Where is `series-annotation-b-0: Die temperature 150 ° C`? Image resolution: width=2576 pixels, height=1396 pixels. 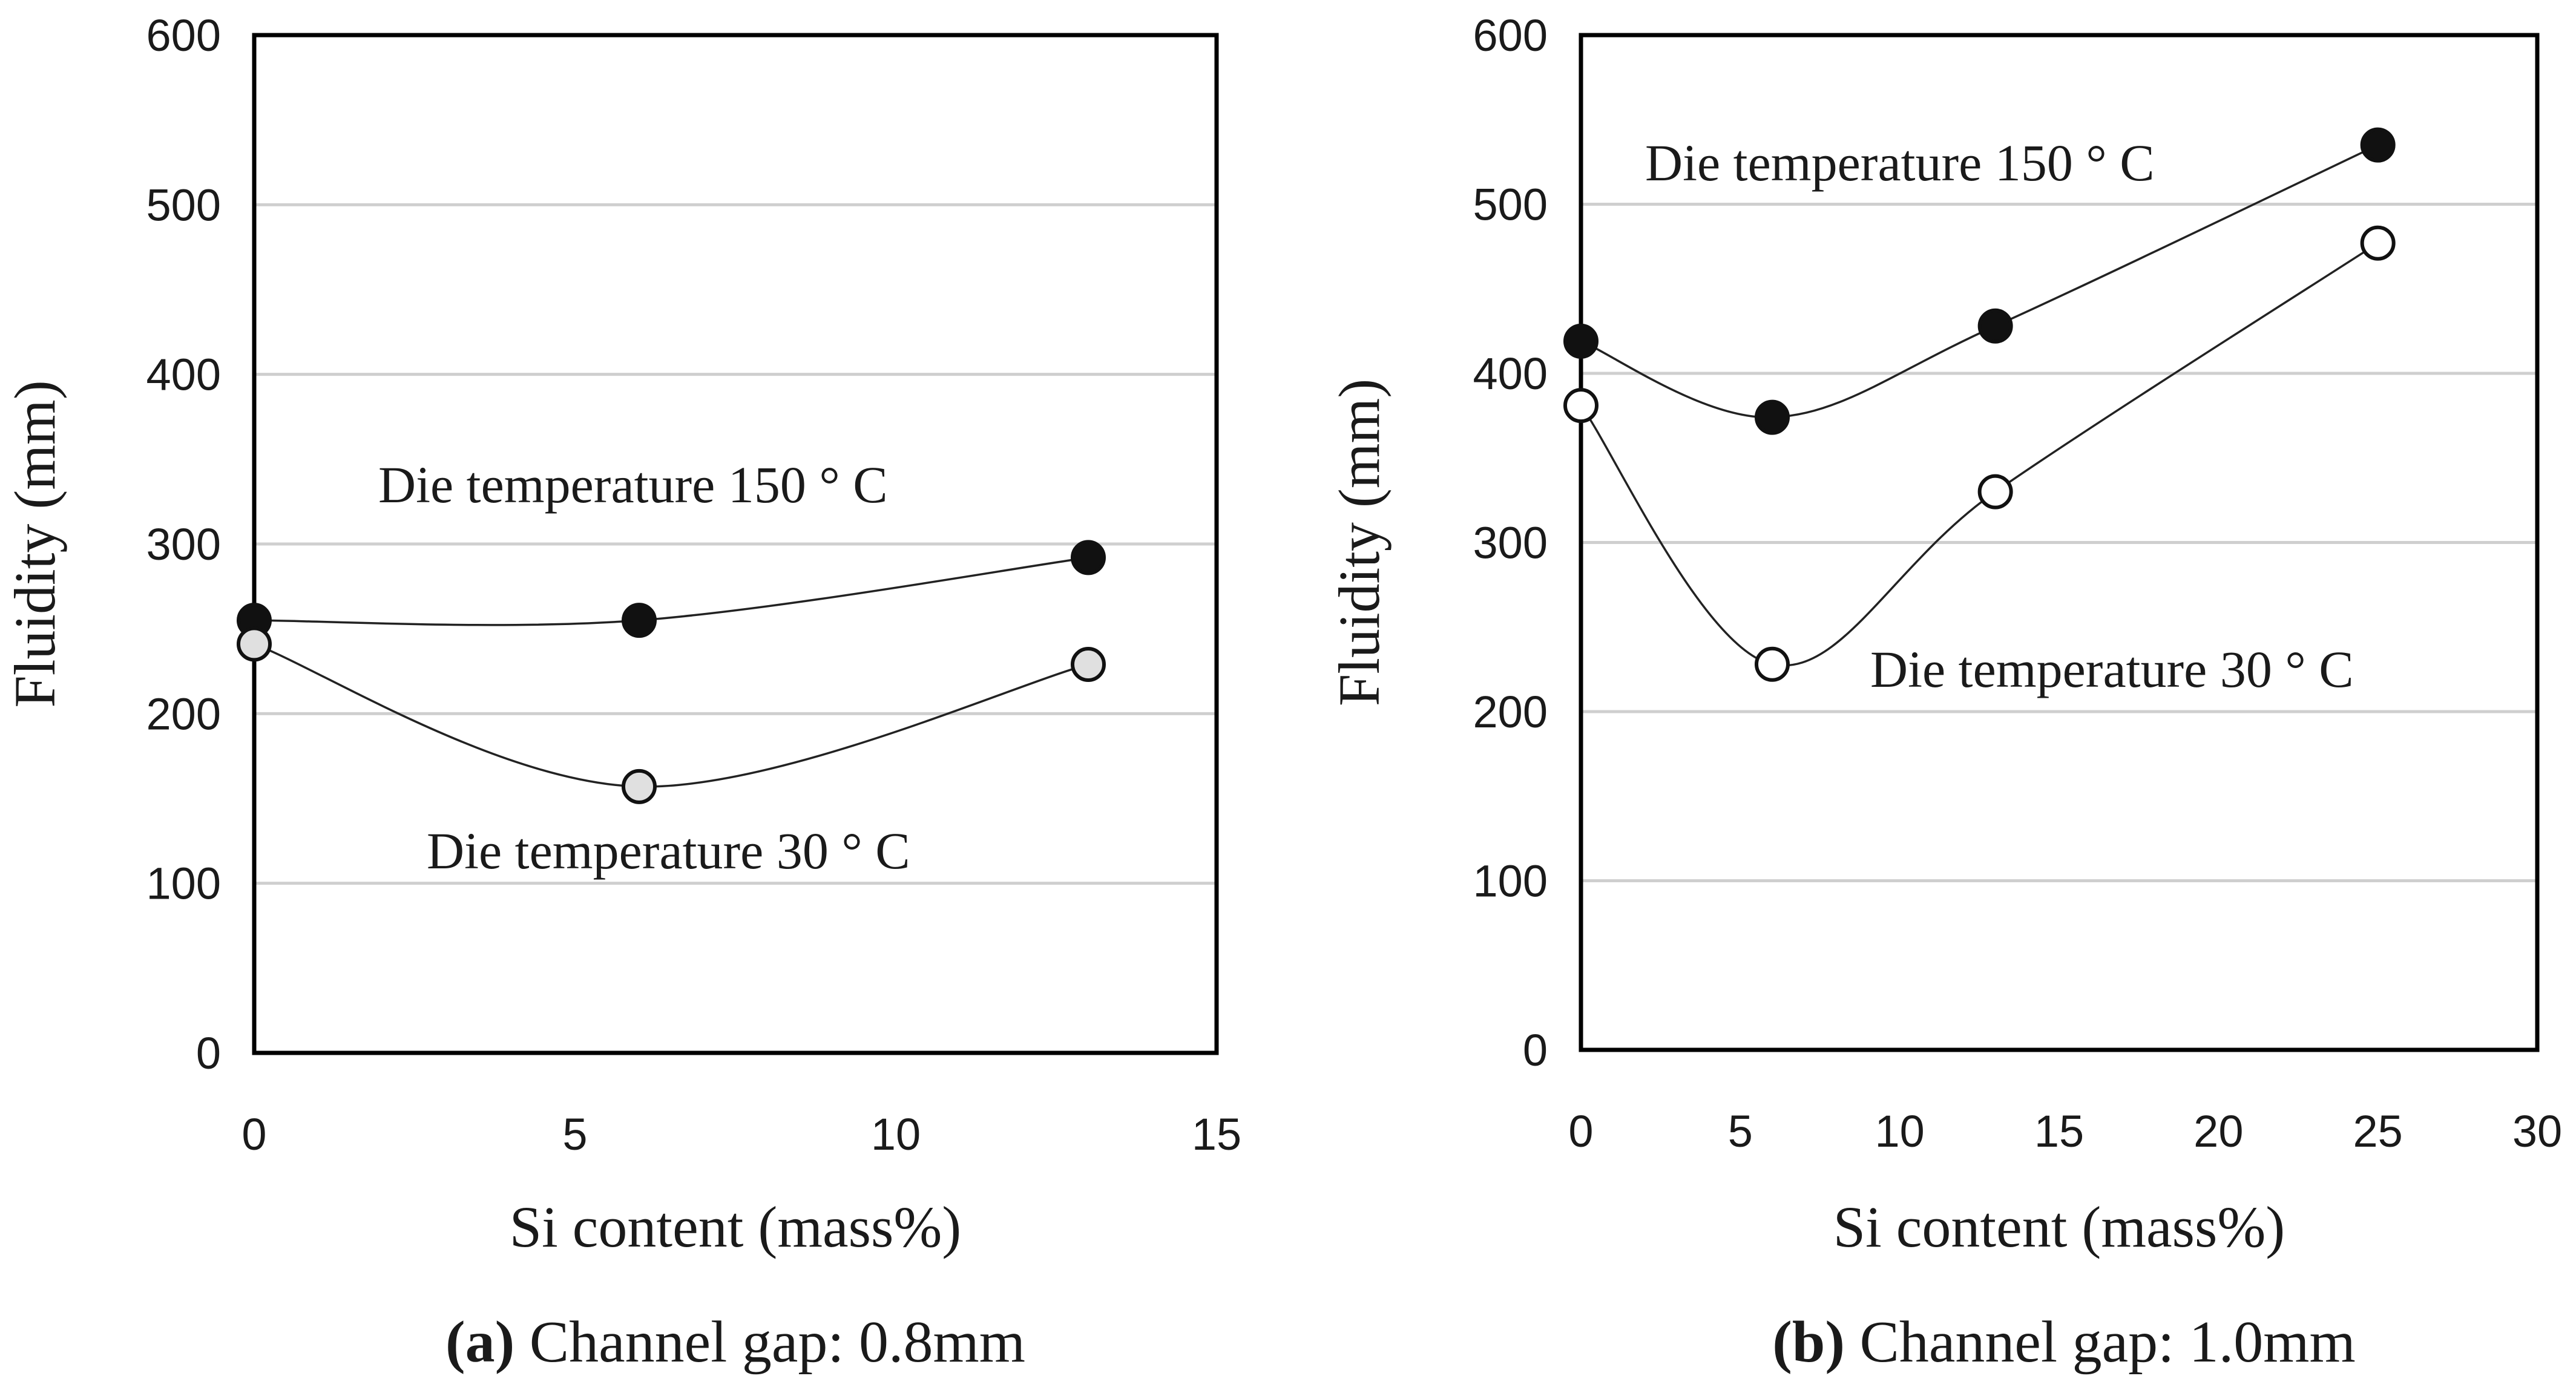
series-annotation-b-0: Die temperature 150 ° C is located at coordinates (1900, 163).